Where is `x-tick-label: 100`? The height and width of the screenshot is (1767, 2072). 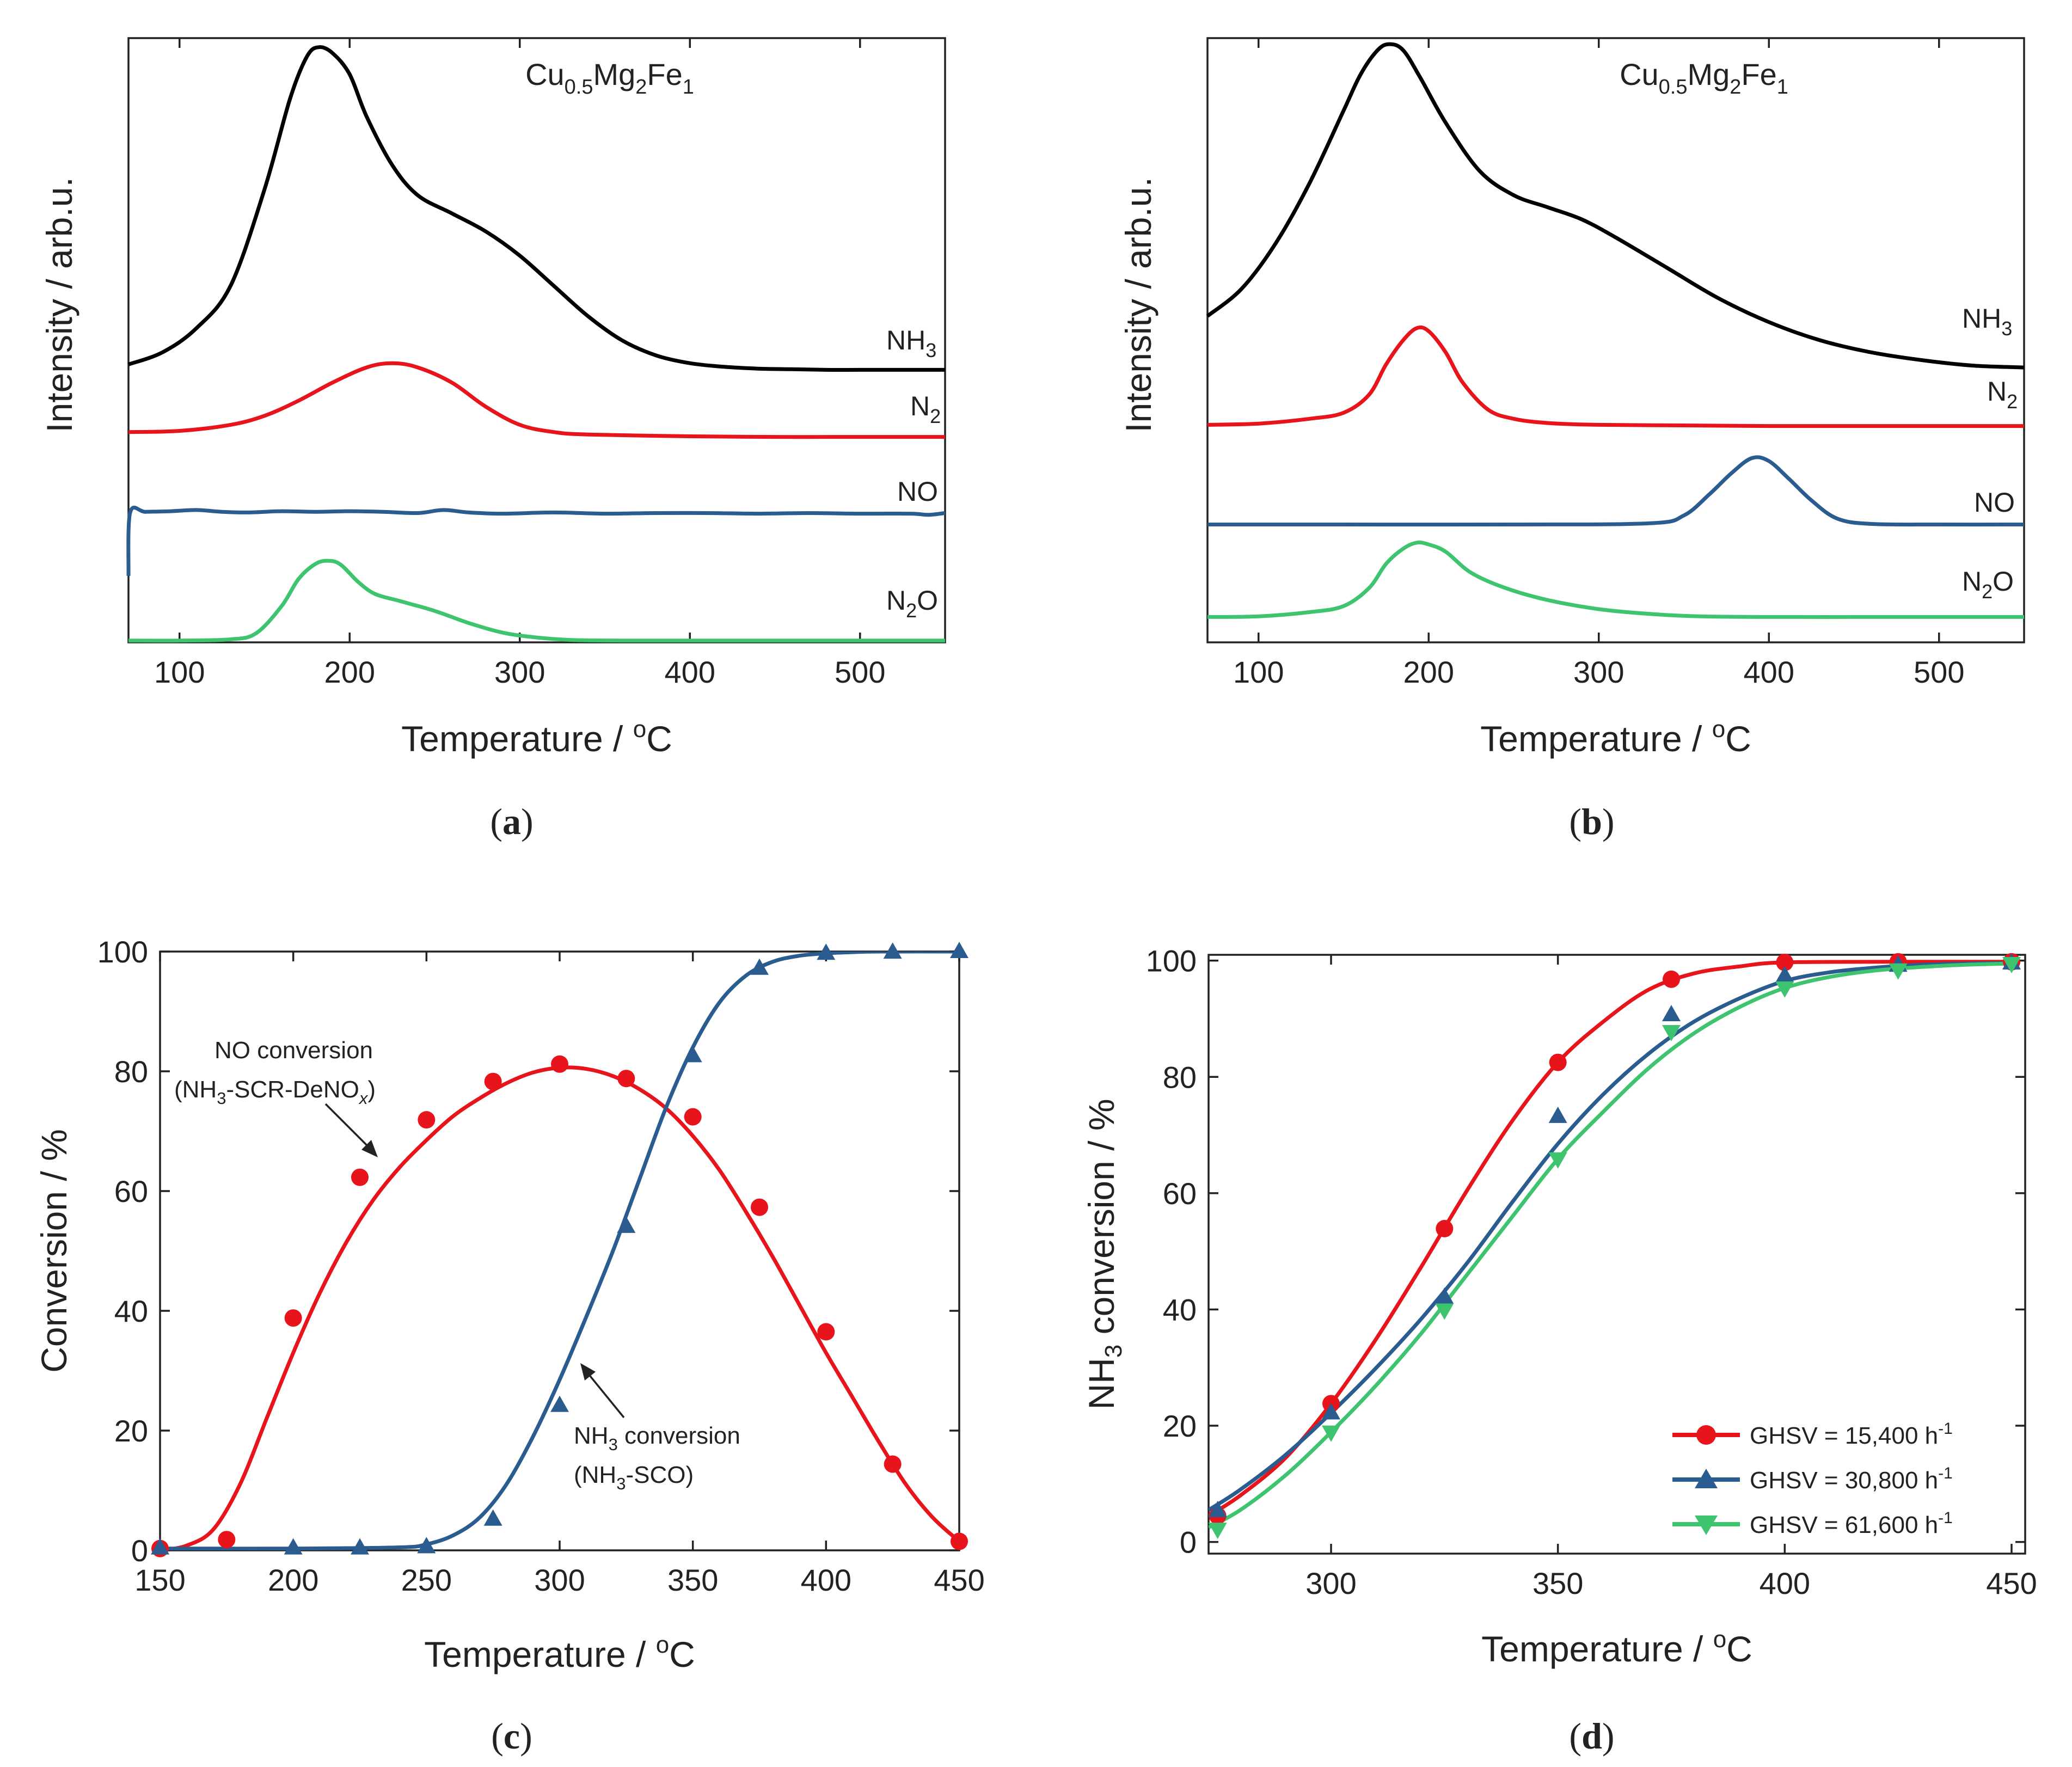
x-tick-label: 100 is located at coordinates (1258, 672).